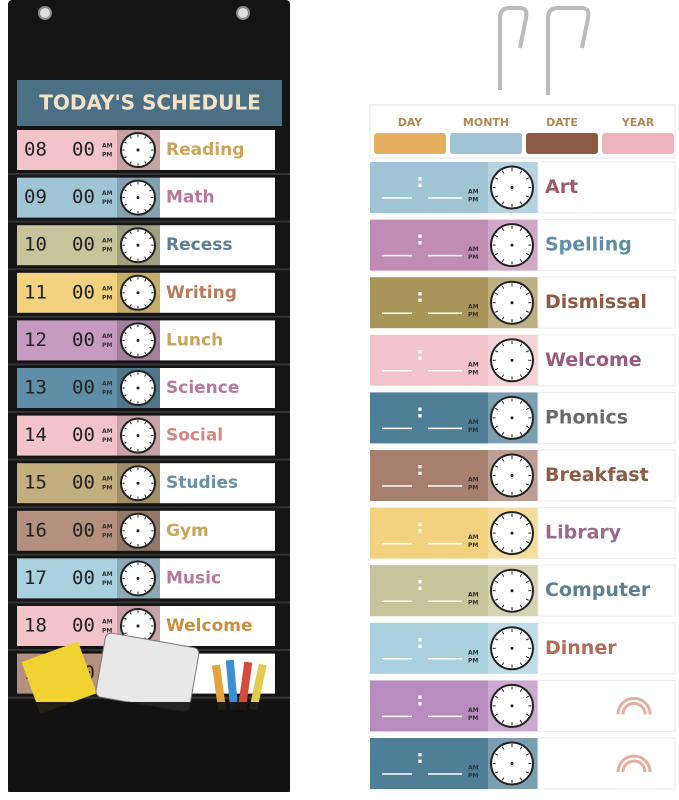 The width and height of the screenshot is (679, 800). I want to click on rainbow-icon, so click(634, 763).